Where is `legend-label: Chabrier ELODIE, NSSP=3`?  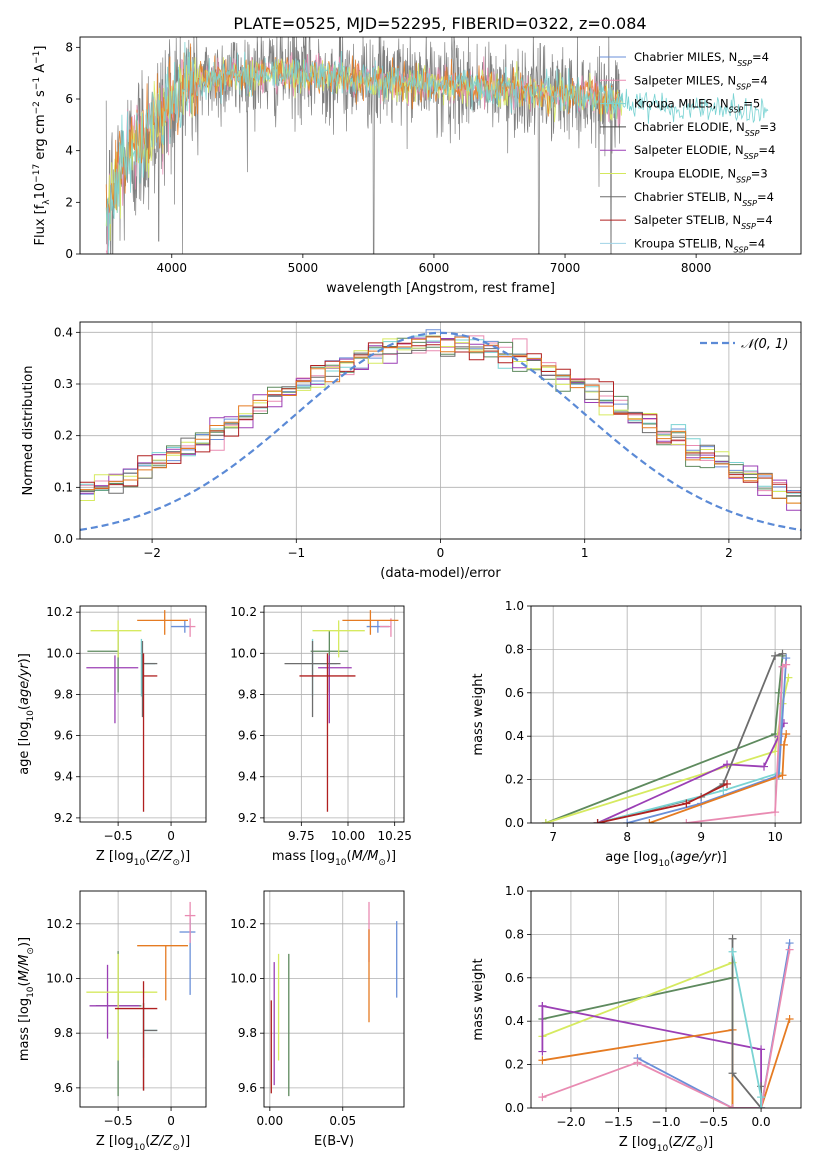 legend-label: Chabrier ELODIE, NSSP=3 is located at coordinates (705, 129).